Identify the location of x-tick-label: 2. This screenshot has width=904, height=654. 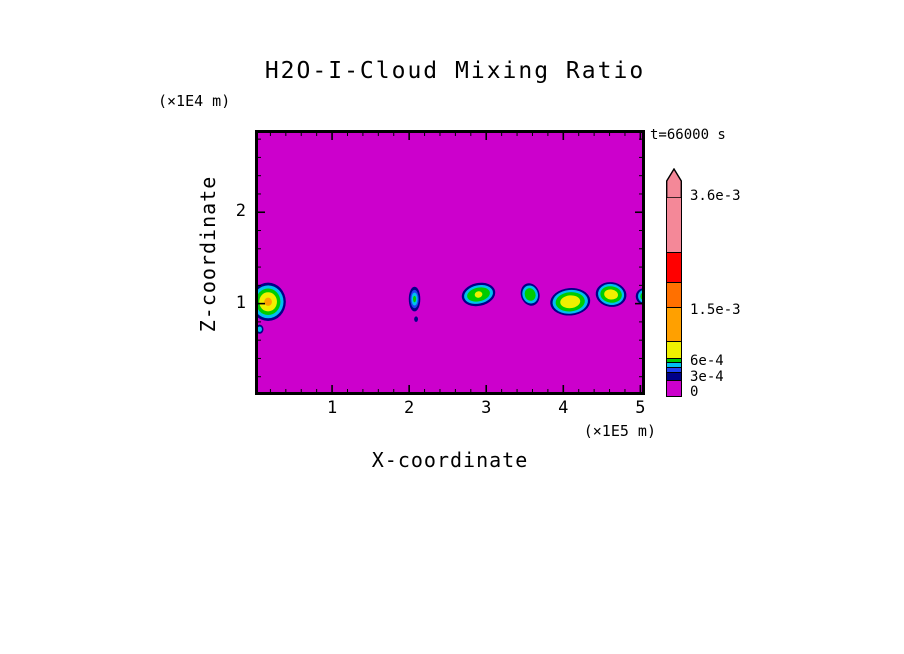
(409, 408).